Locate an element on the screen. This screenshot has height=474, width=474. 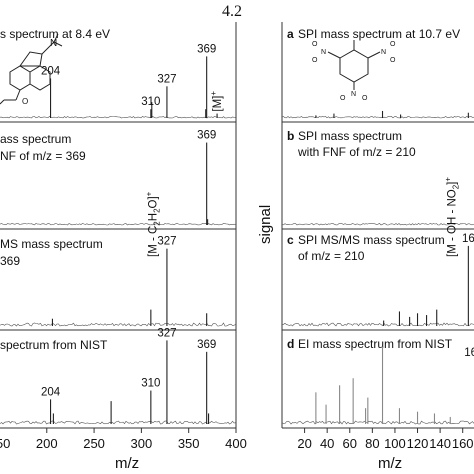
right-panel-3-rotated-label: [M - OH - NO2]+ is located at coordinates (451, 217).